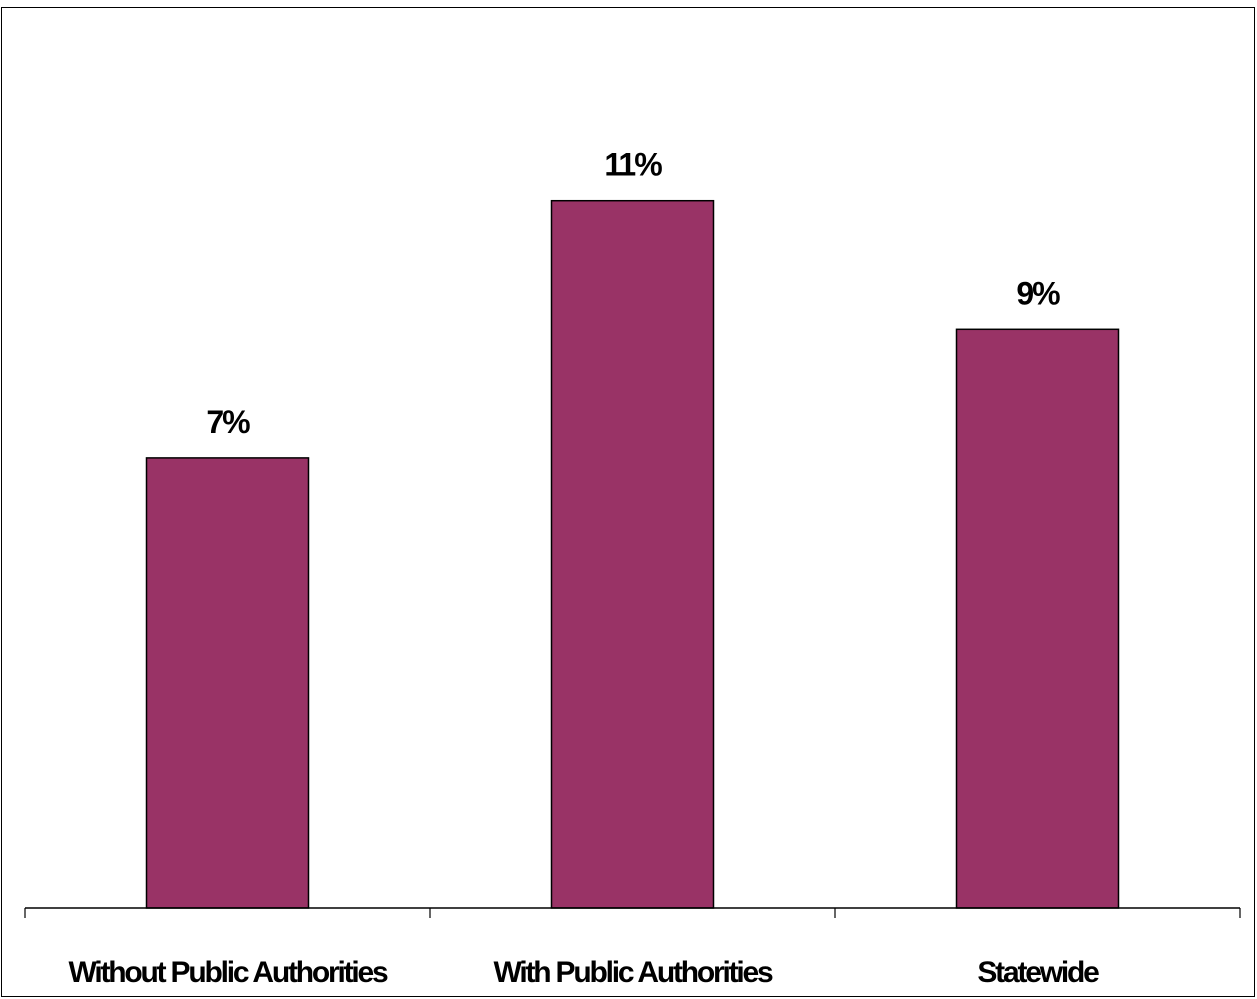 This screenshot has width=1257, height=999. What do you see at coordinates (228, 422) in the screenshot?
I see `data-label-1: 7%` at bounding box center [228, 422].